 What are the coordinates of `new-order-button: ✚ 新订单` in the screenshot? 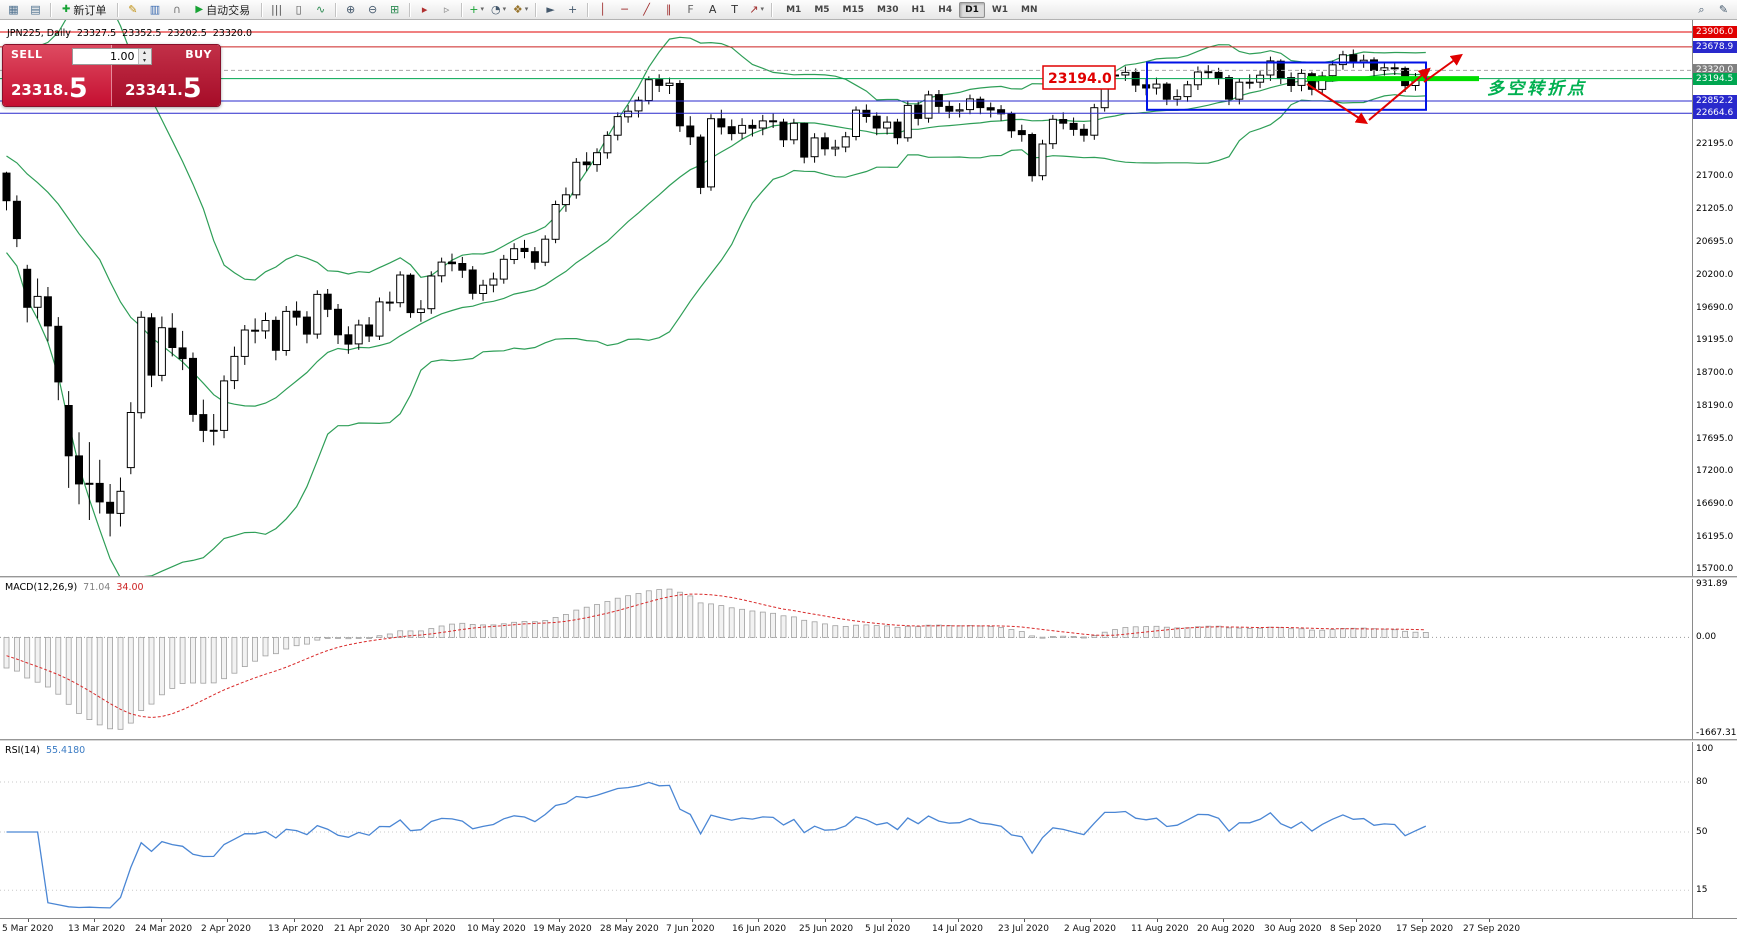 It's located at (84, 9).